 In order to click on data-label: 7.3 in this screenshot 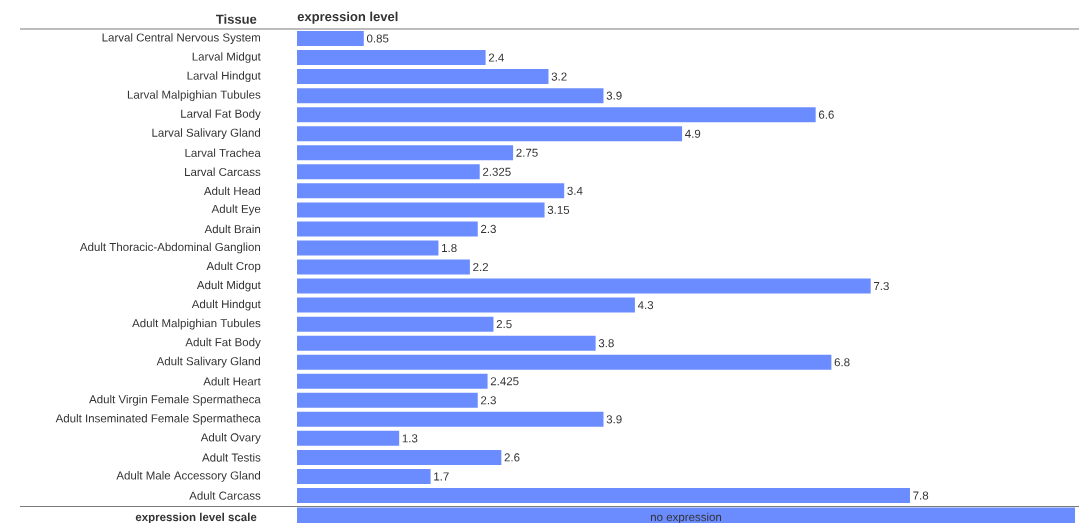, I will do `click(881, 286)`.